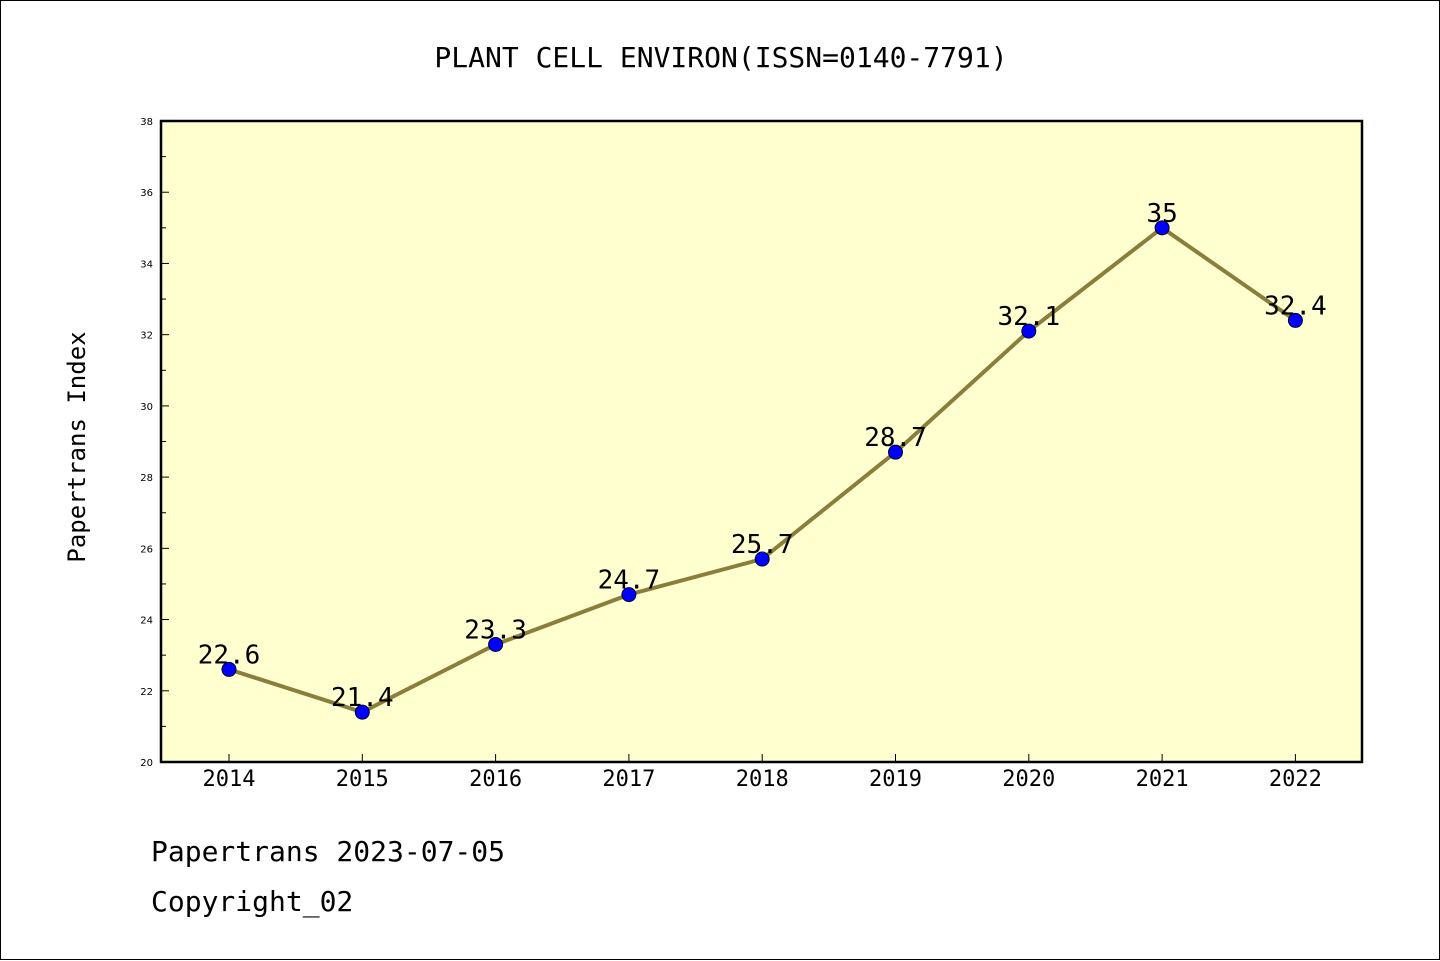 This screenshot has height=961, width=1440. I want to click on y-tick-label: 30, so click(146, 407).